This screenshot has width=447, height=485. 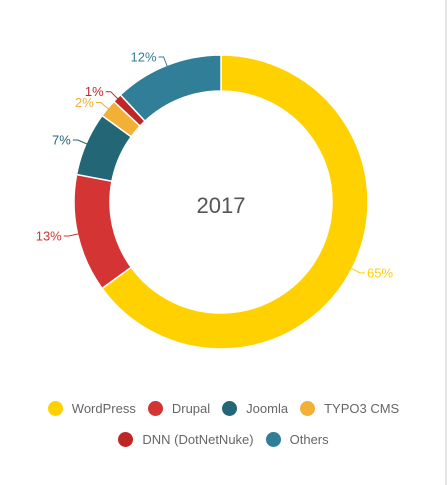 I want to click on legend-label: TYPO3 CMS, so click(x=362, y=408).